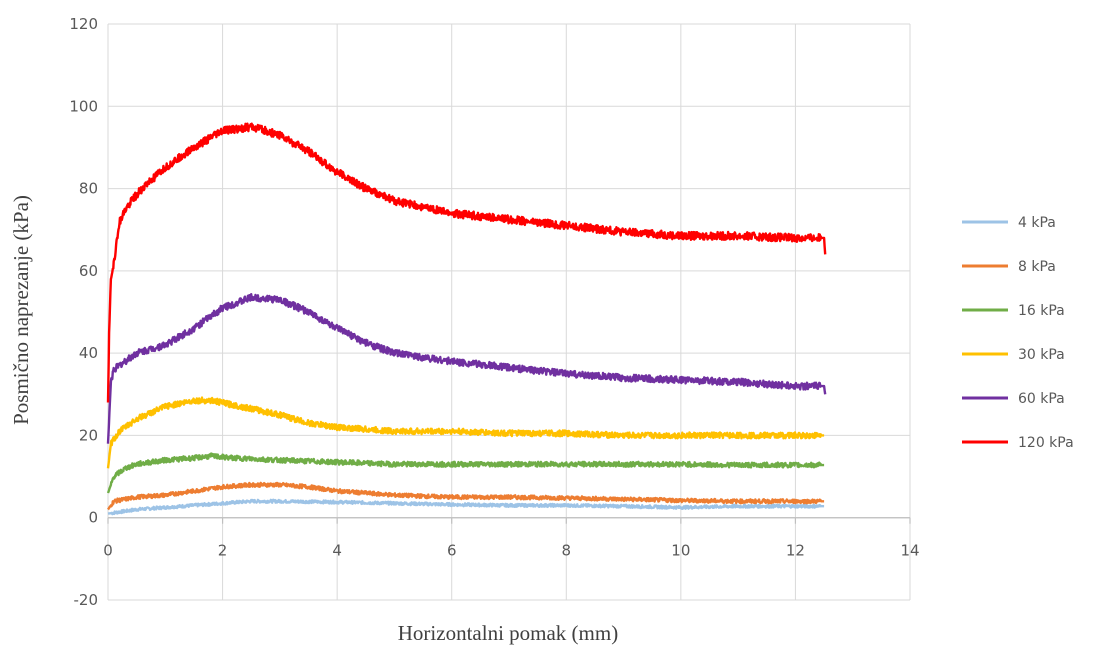 This screenshot has height=648, width=1103. I want to click on y-axis-title: Posmično naprezanje (kPa), so click(21, 310).